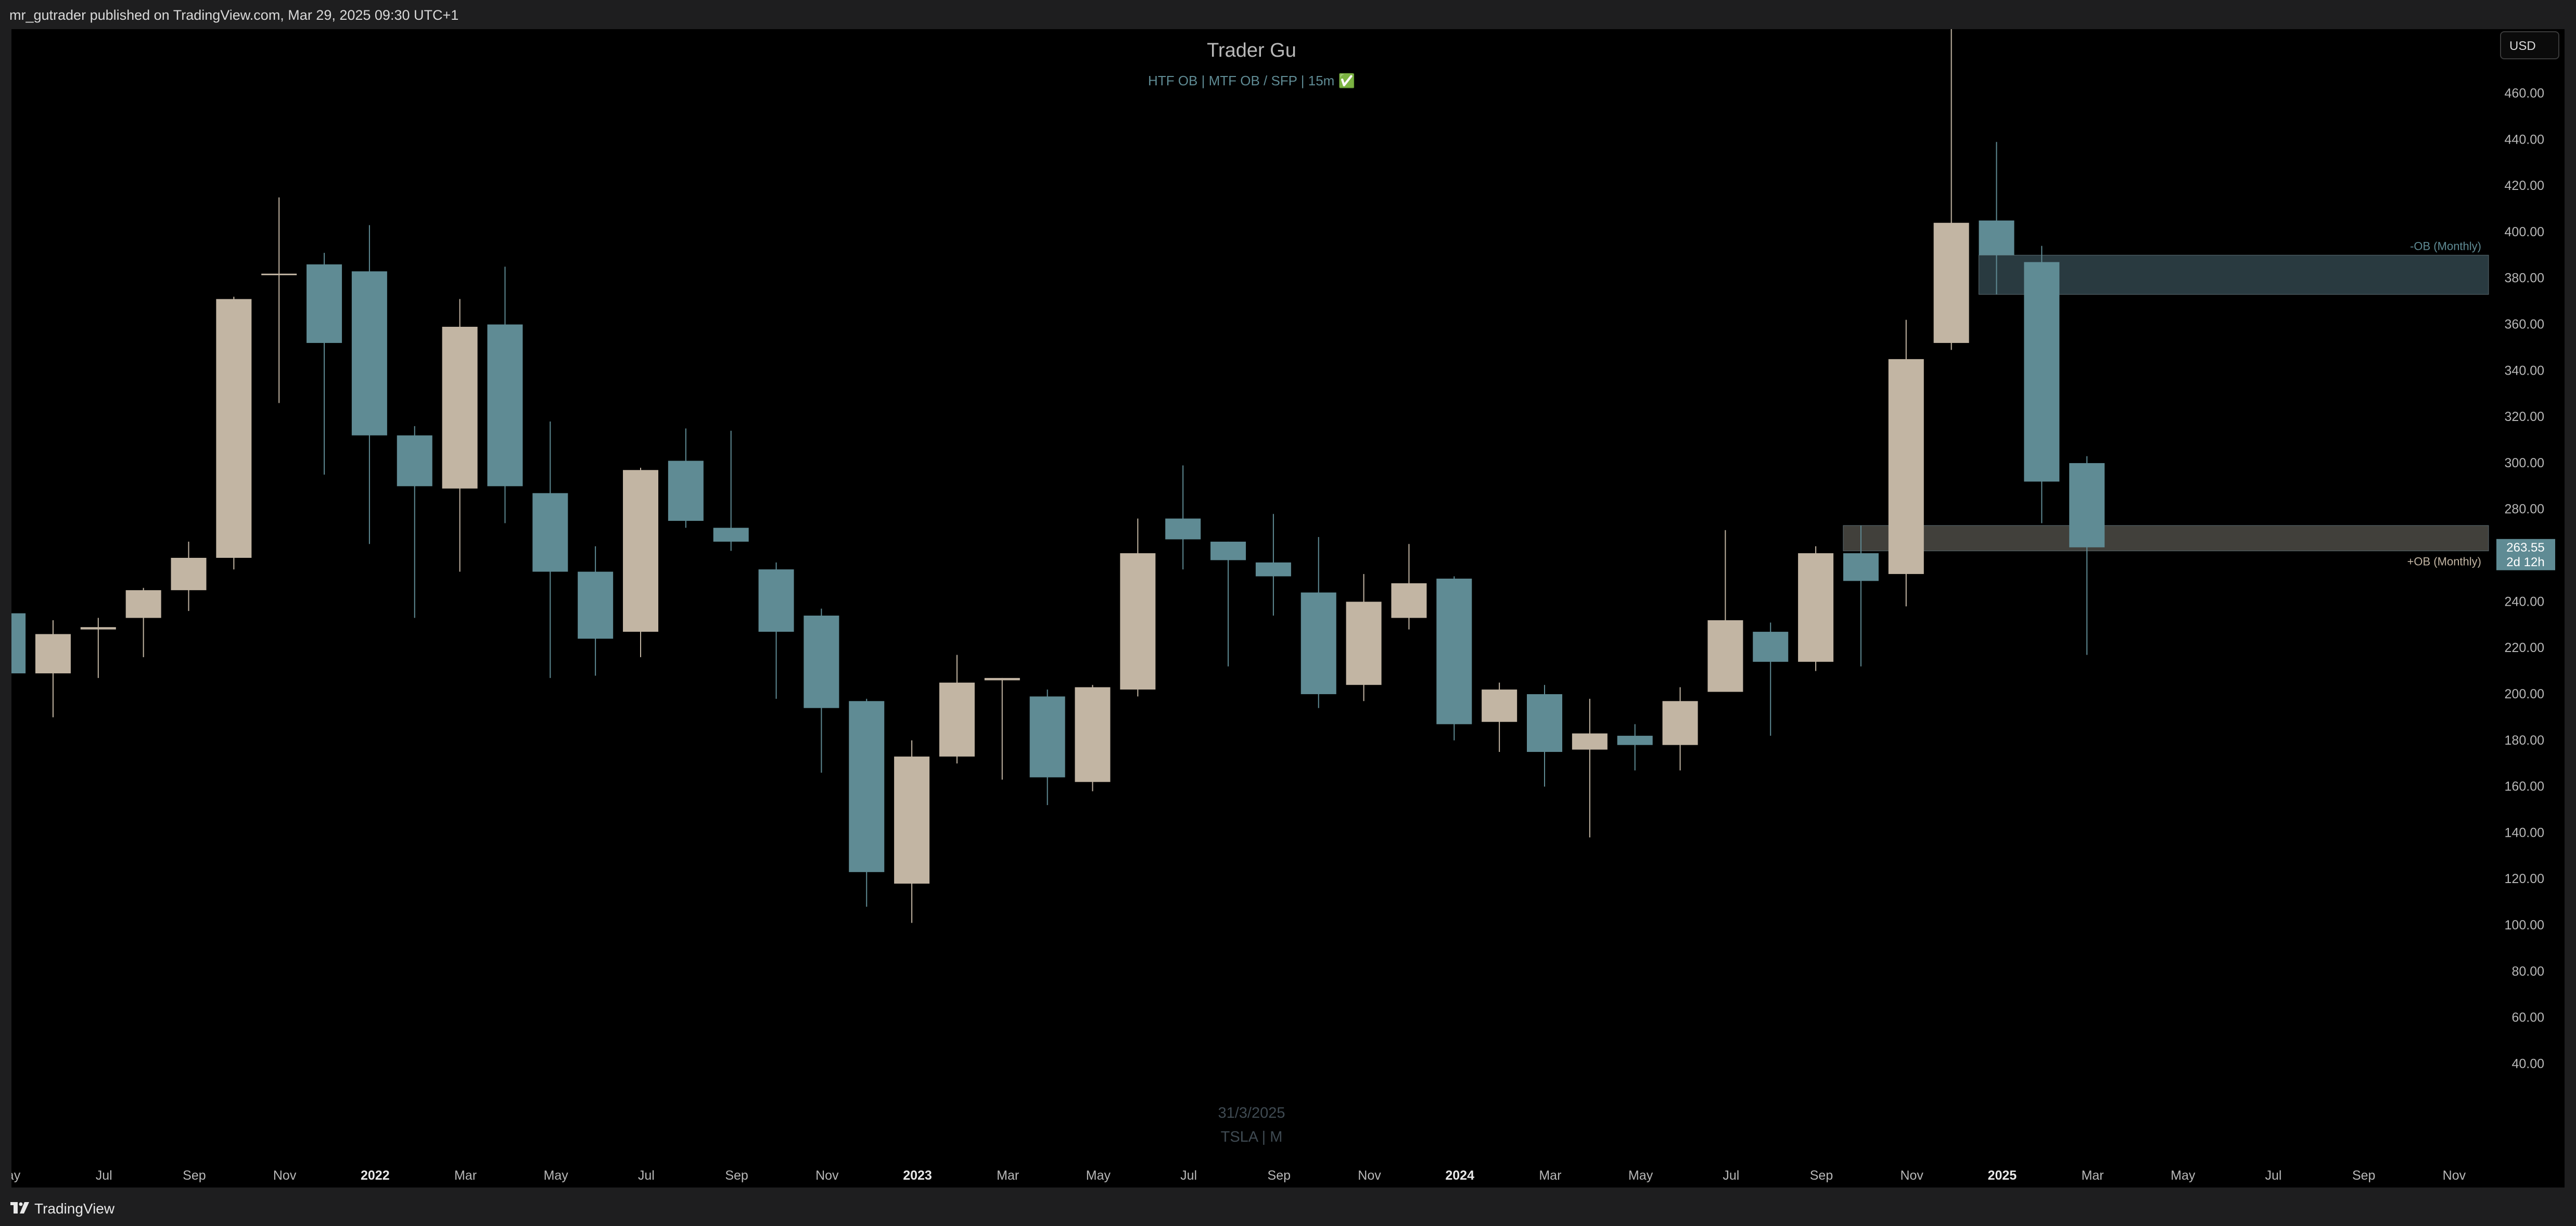 The image size is (2576, 1226). I want to click on y-tick-label: 140.00, so click(2524, 832).